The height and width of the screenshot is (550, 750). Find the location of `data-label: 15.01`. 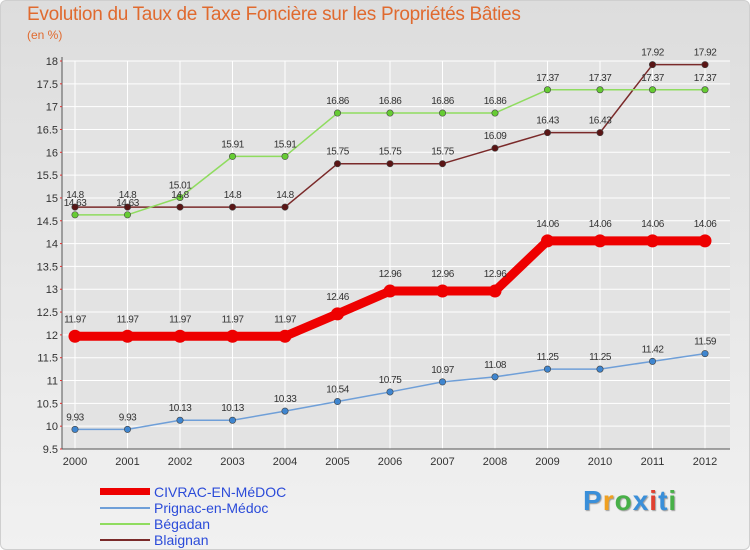

data-label: 15.01 is located at coordinates (180, 185).